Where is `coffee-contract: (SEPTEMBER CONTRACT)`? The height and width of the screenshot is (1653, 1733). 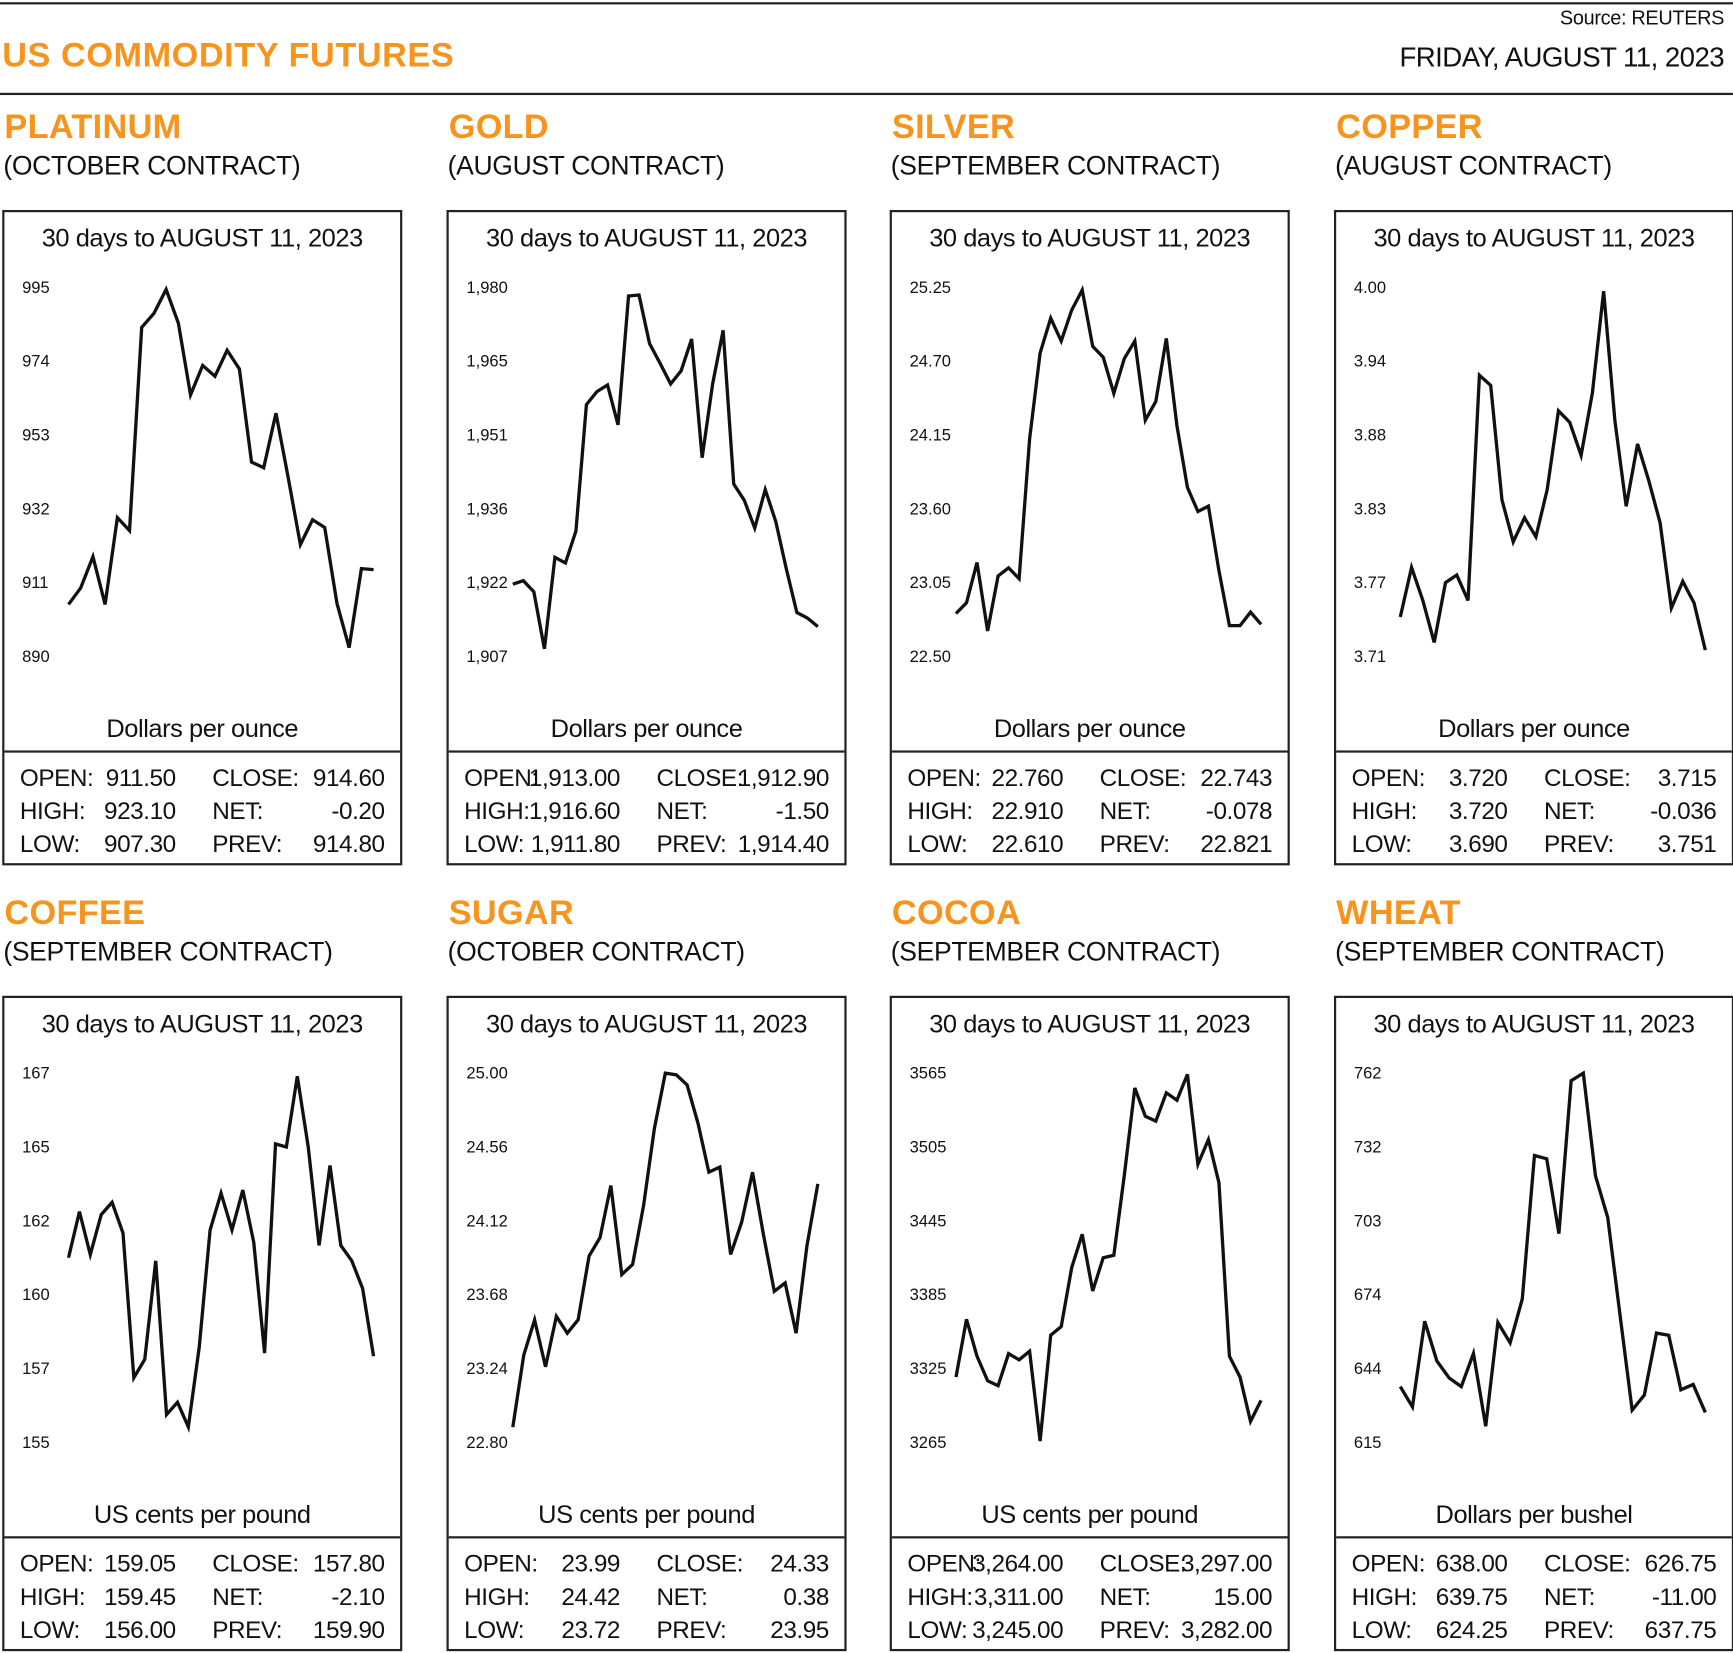
coffee-contract: (SEPTEMBER CONTRACT) is located at coordinates (168, 952).